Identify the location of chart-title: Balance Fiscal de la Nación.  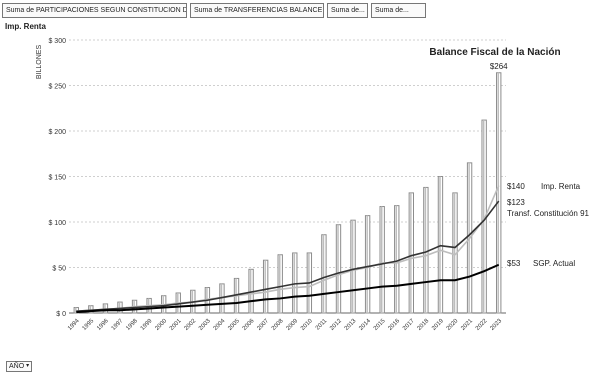
(494, 52).